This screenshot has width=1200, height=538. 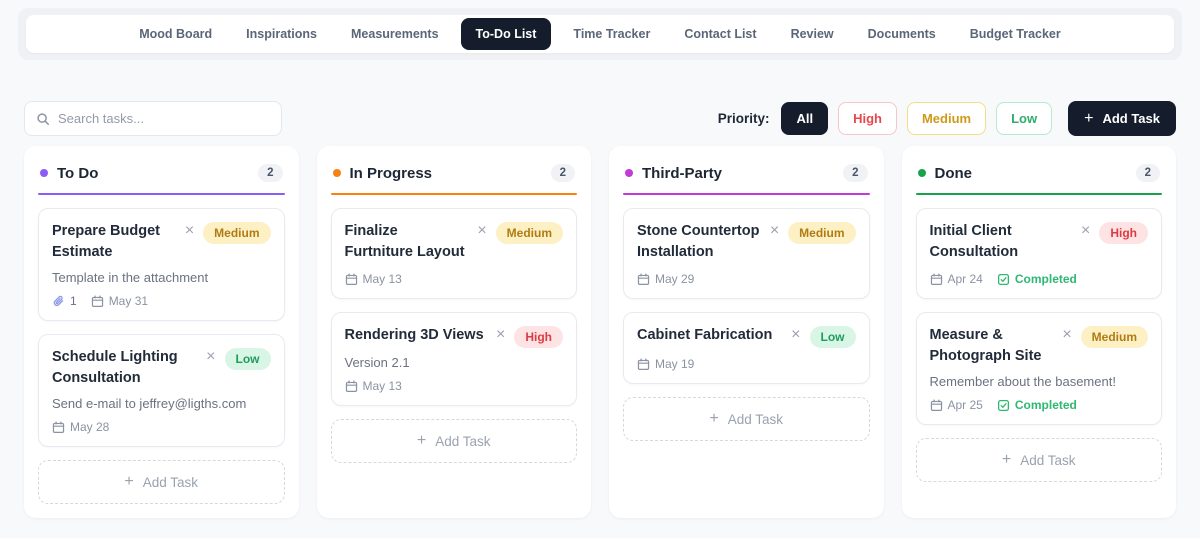 What do you see at coordinates (974, 242) in the screenshot?
I see `task-title: Initial Client Consultation` at bounding box center [974, 242].